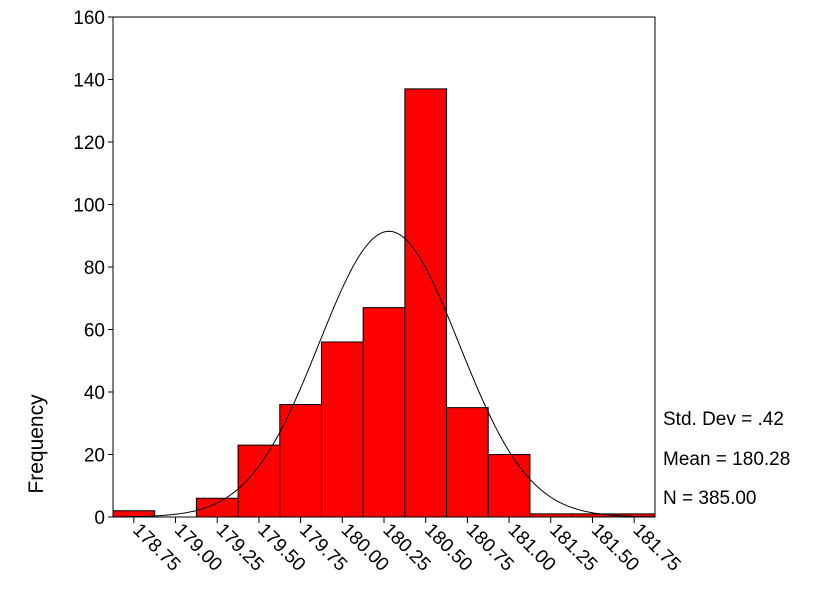 The width and height of the screenshot is (822, 592). What do you see at coordinates (89, 143) in the screenshot?
I see `y-tick-label: 120` at bounding box center [89, 143].